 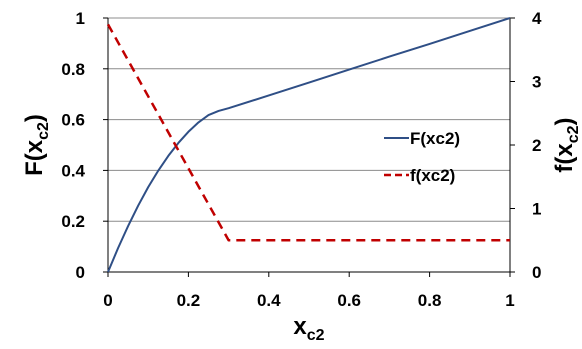 What do you see at coordinates (349, 300) in the screenshot?
I see `x-tick-label: 0.6` at bounding box center [349, 300].